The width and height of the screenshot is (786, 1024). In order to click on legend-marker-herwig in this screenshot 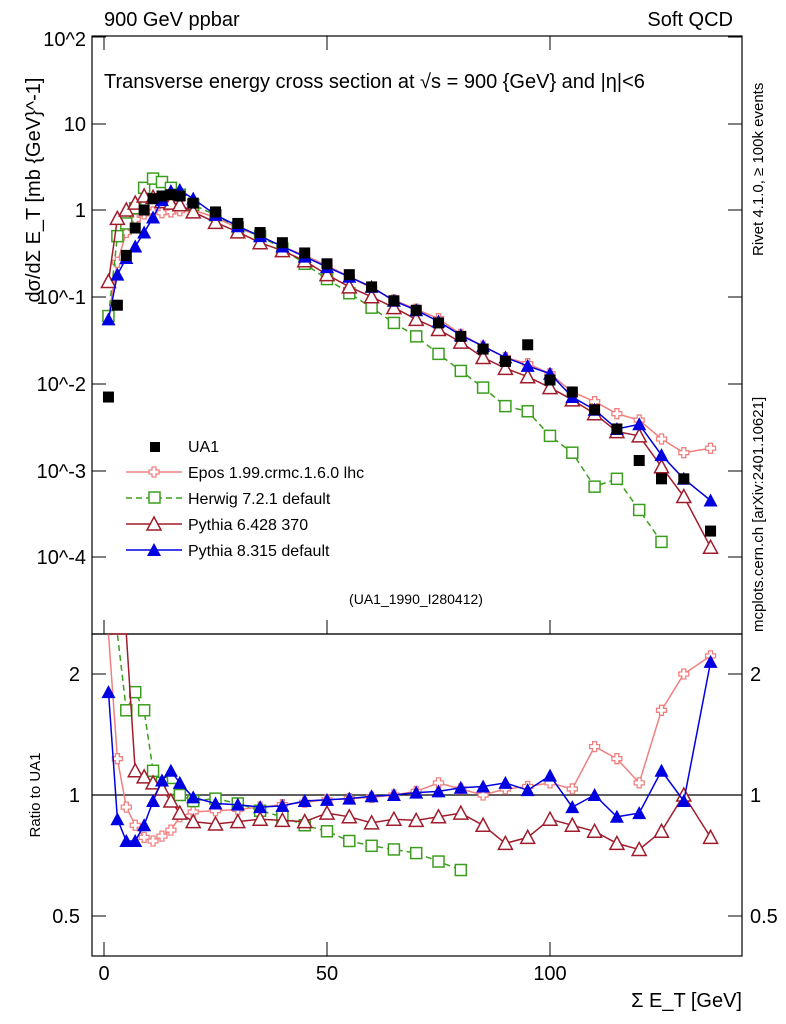, I will do `click(154, 497)`.